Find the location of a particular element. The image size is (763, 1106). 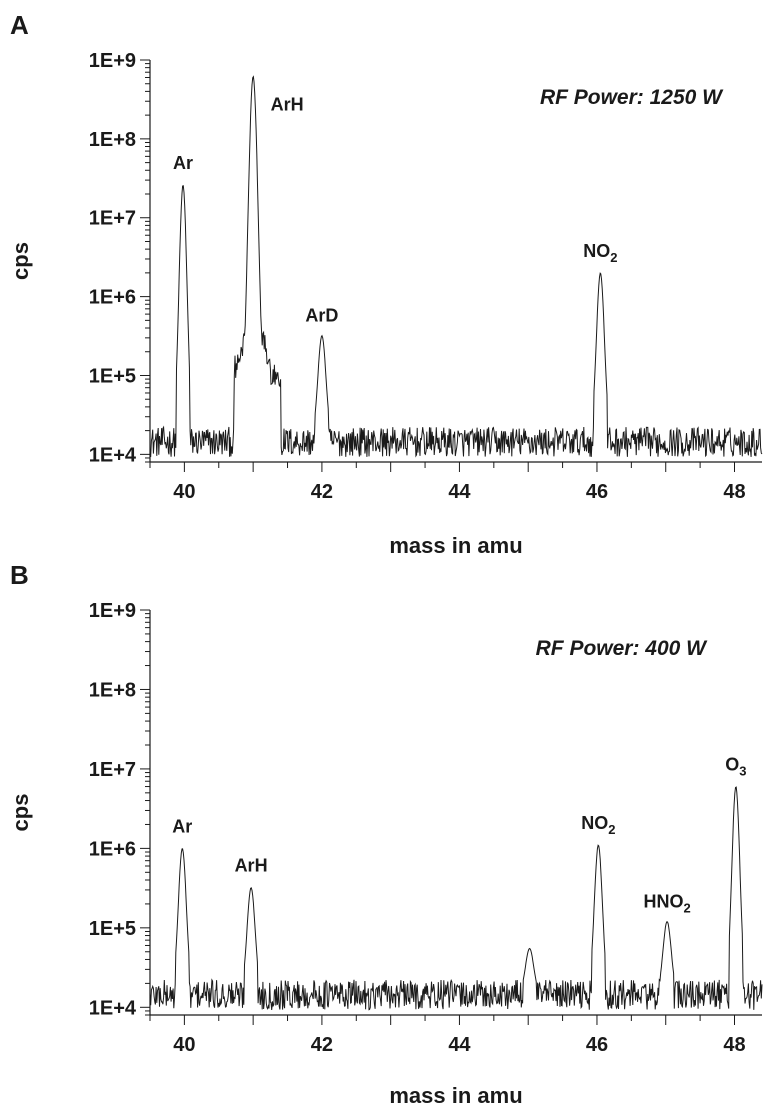

peak-label: ArD is located at coordinates (321, 316).